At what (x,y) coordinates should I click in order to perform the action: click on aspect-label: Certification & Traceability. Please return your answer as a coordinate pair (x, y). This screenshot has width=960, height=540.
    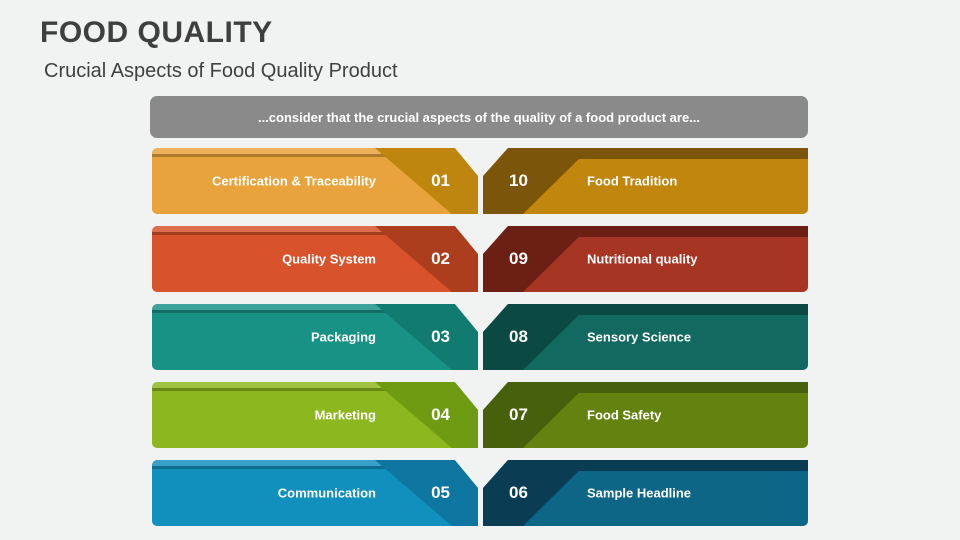
    Looking at the image, I should click on (294, 181).